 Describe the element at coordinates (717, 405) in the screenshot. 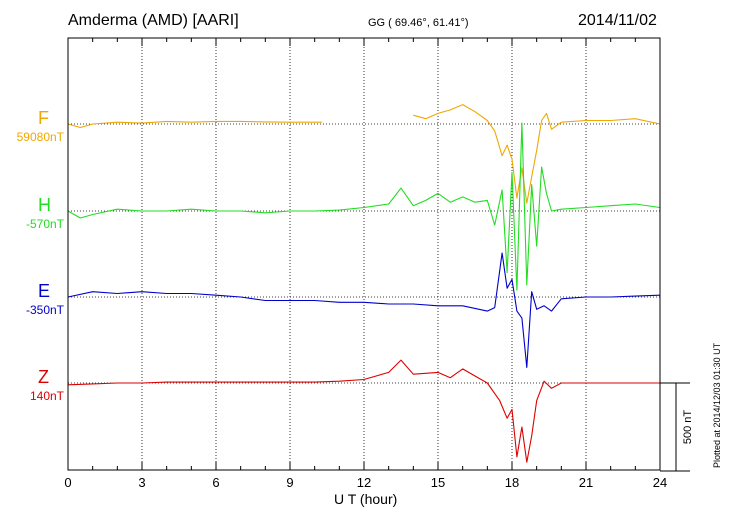

I see `plotted-timestamp: Plotted at 2014/12/03 01:30 UT` at that location.